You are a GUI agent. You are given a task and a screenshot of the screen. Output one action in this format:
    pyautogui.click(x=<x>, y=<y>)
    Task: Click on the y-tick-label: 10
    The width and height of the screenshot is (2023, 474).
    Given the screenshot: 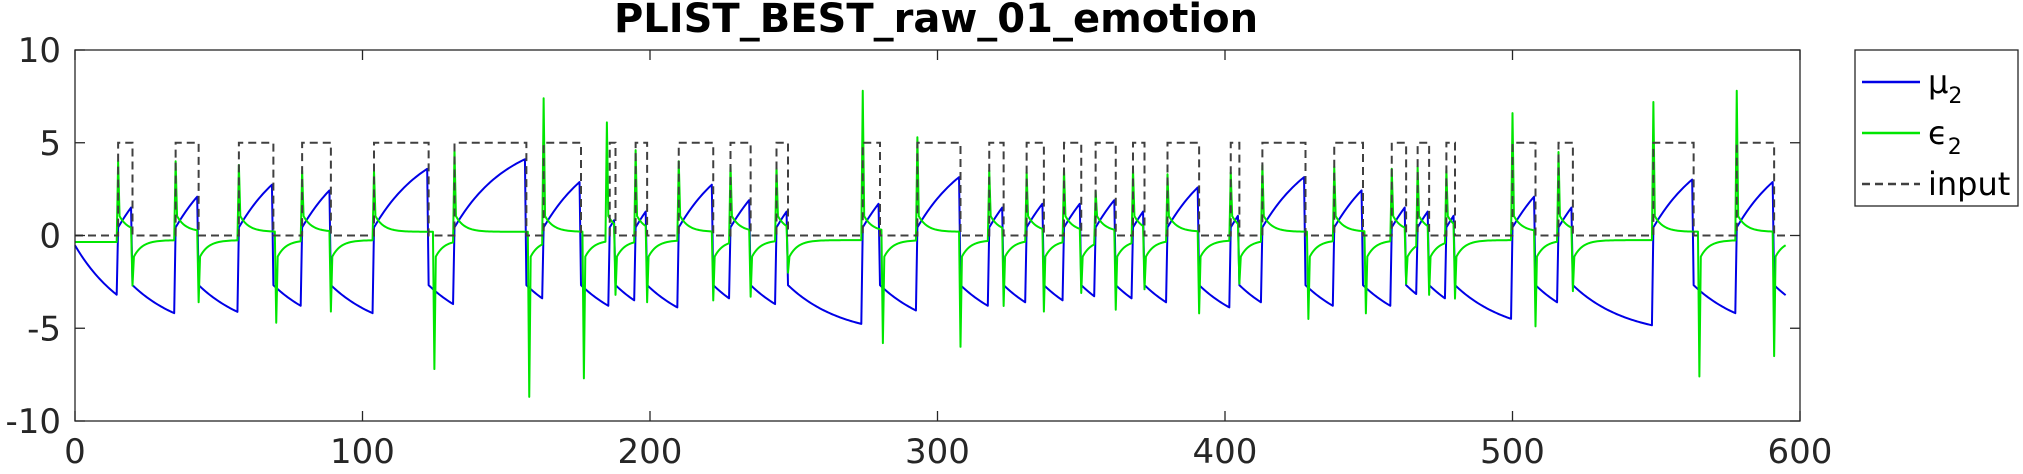 What is the action you would take?
    pyautogui.click(x=39, y=51)
    